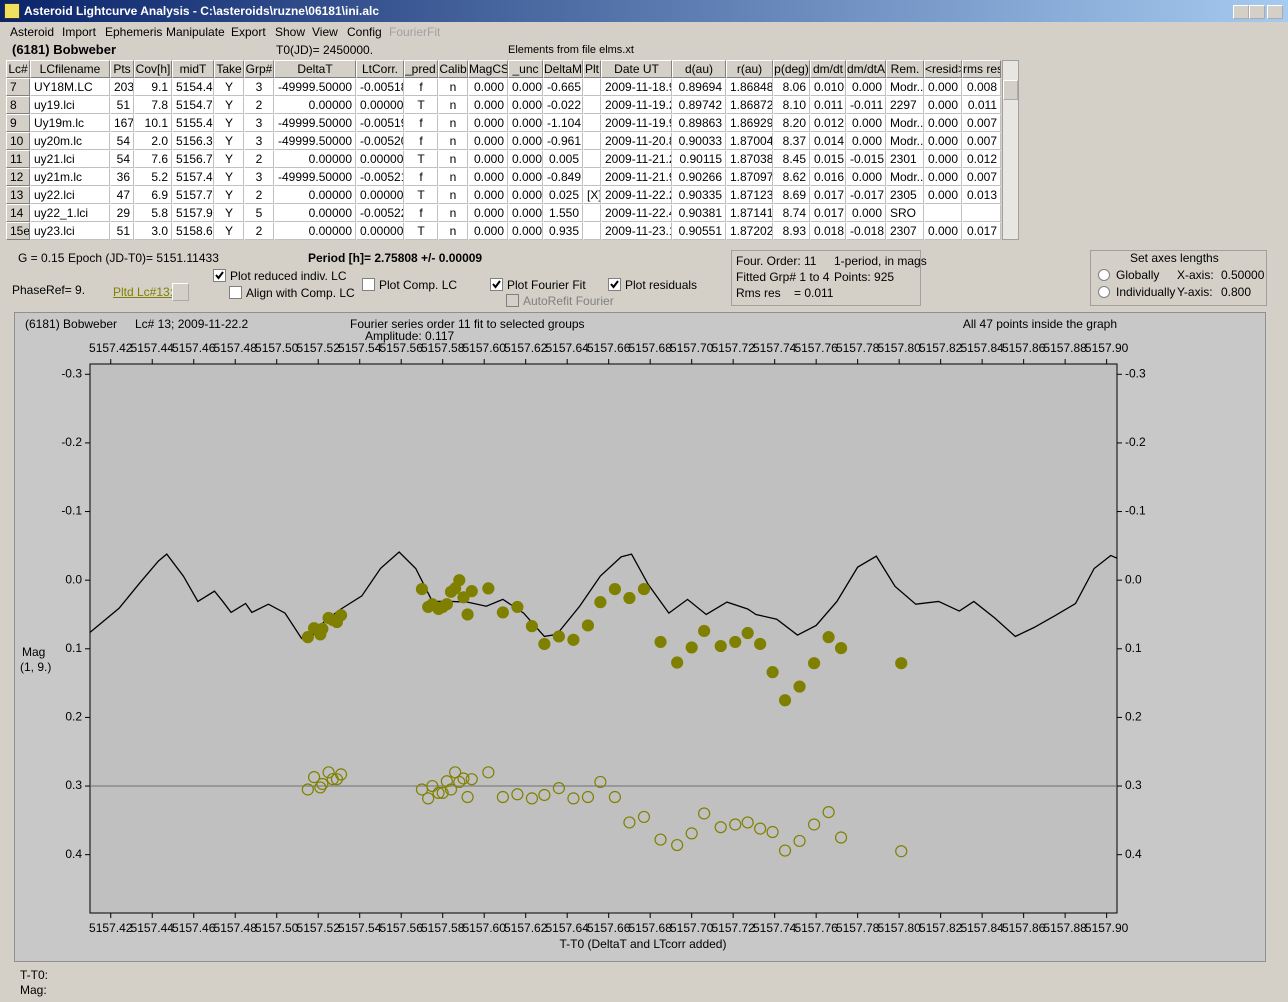 The width and height of the screenshot is (1288, 1002). Describe the element at coordinates (380, 177) in the screenshot. I see `table-cell: -0.00521` at that location.